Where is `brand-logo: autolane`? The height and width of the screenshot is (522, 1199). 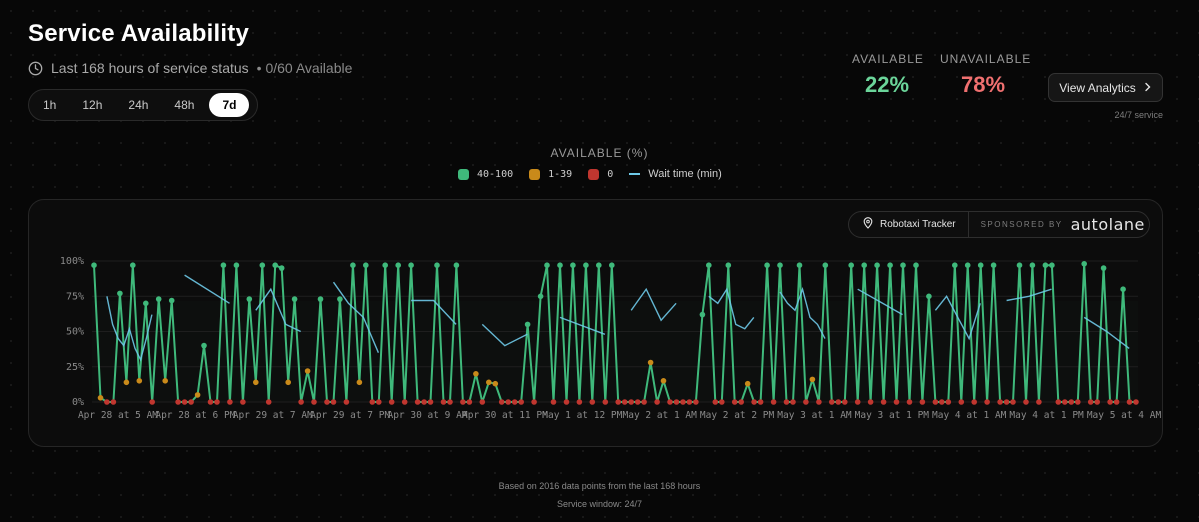 brand-logo: autolane is located at coordinates (1107, 224).